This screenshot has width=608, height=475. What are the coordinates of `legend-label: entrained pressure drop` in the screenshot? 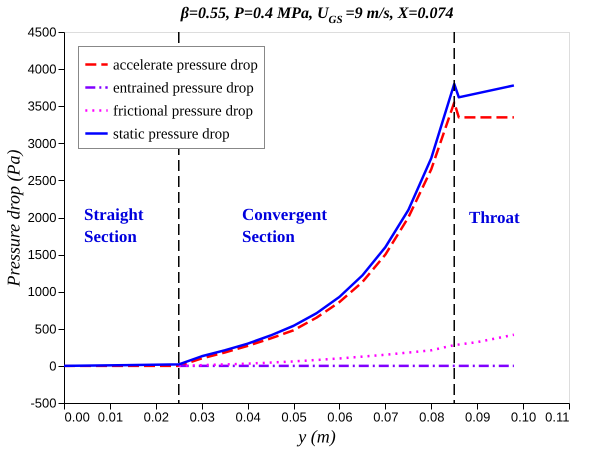 It's located at (183, 88).